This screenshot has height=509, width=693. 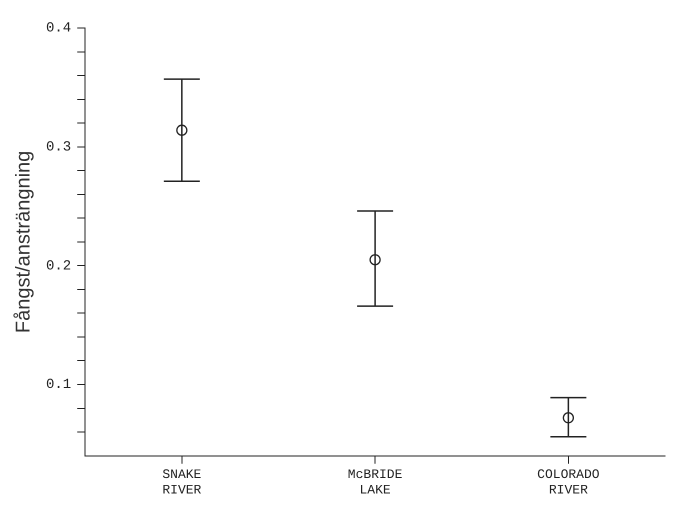 What do you see at coordinates (182, 482) in the screenshot?
I see `x-tick-label: SNAKE RIVER` at bounding box center [182, 482].